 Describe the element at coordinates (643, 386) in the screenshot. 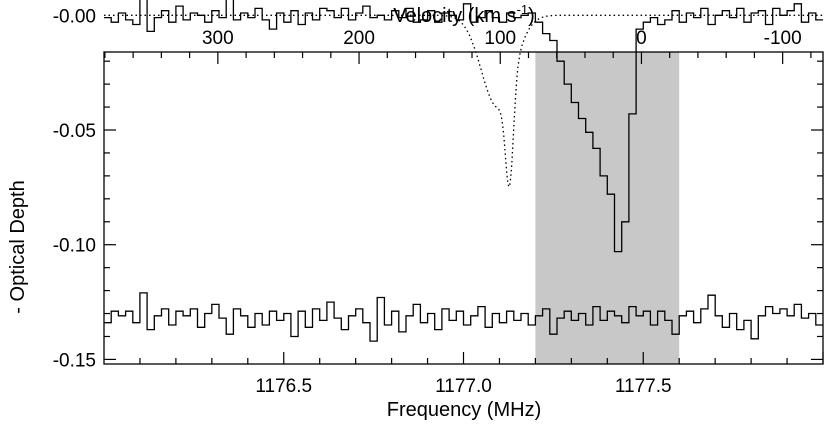

I see `x-tick-label: 1177.5` at that location.